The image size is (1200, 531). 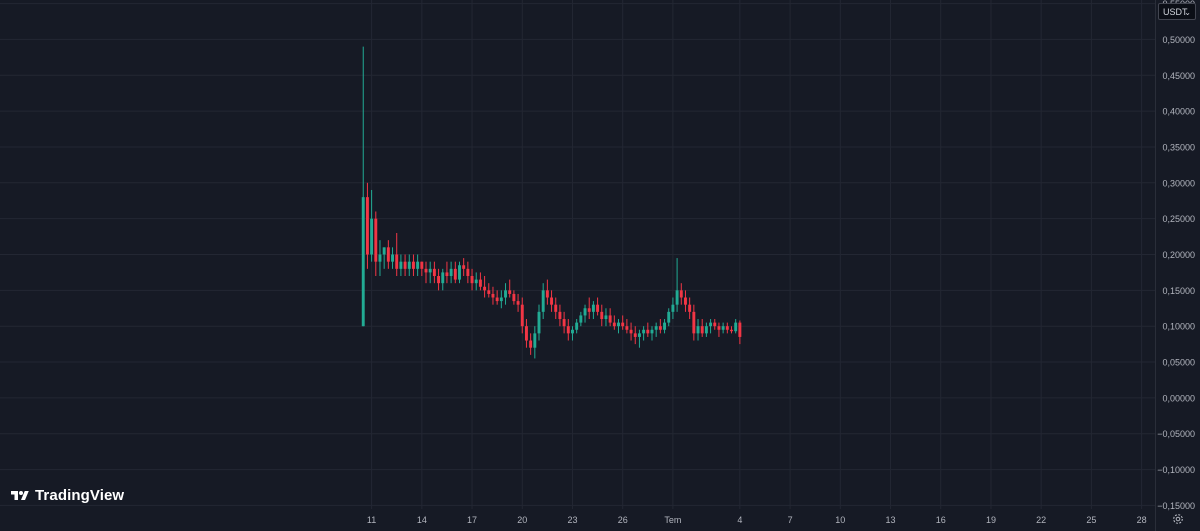 What do you see at coordinates (1178, 147) in the screenshot?
I see `y-tick-label: 0,35000` at bounding box center [1178, 147].